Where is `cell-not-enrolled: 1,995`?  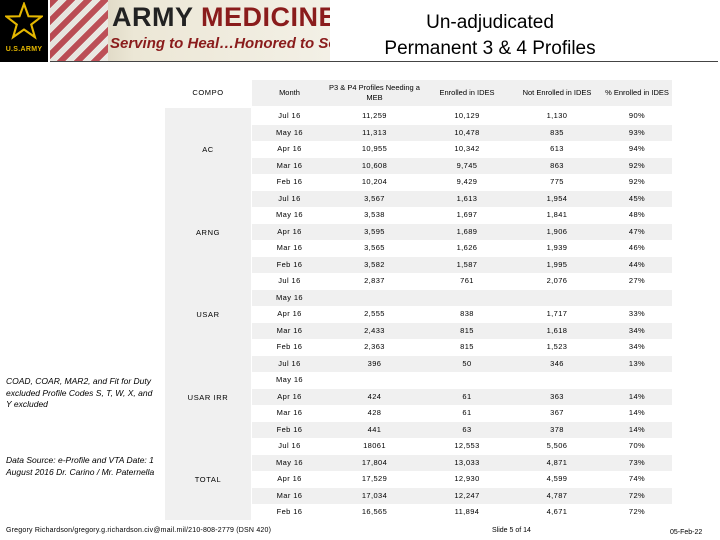
cell-not-enrolled: 1,995 is located at coordinates (557, 264).